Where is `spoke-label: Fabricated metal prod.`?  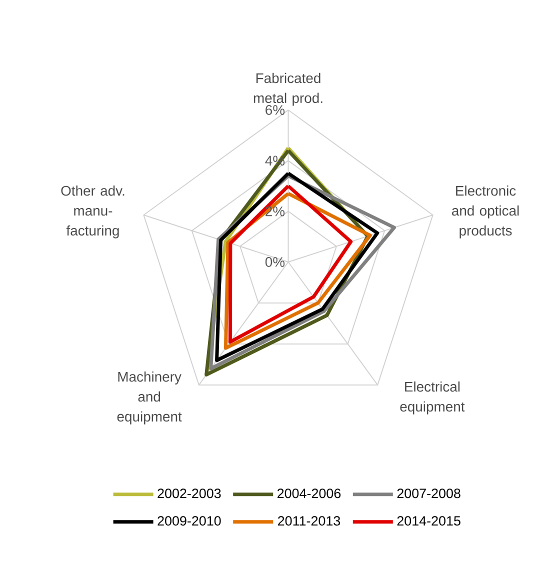
spoke-label: Fabricated metal prod. is located at coordinates (288, 89).